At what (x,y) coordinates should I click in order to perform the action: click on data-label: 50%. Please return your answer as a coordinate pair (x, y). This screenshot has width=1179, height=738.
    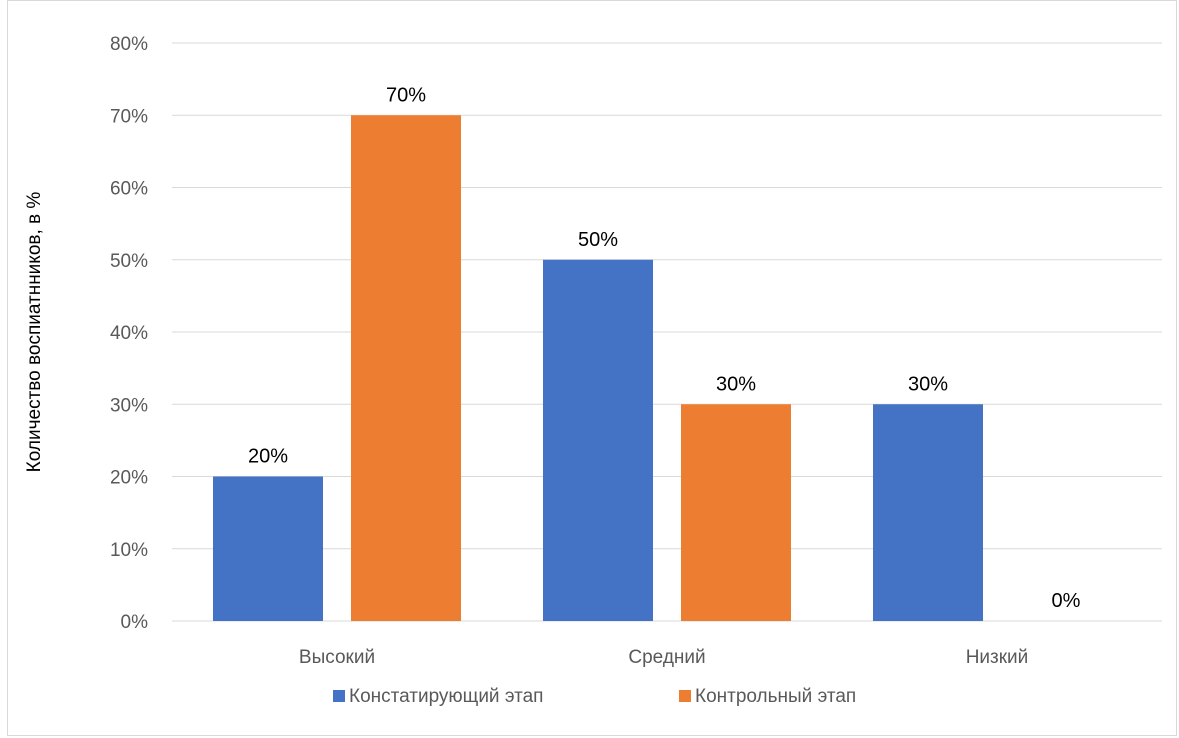
    Looking at the image, I should click on (598, 240).